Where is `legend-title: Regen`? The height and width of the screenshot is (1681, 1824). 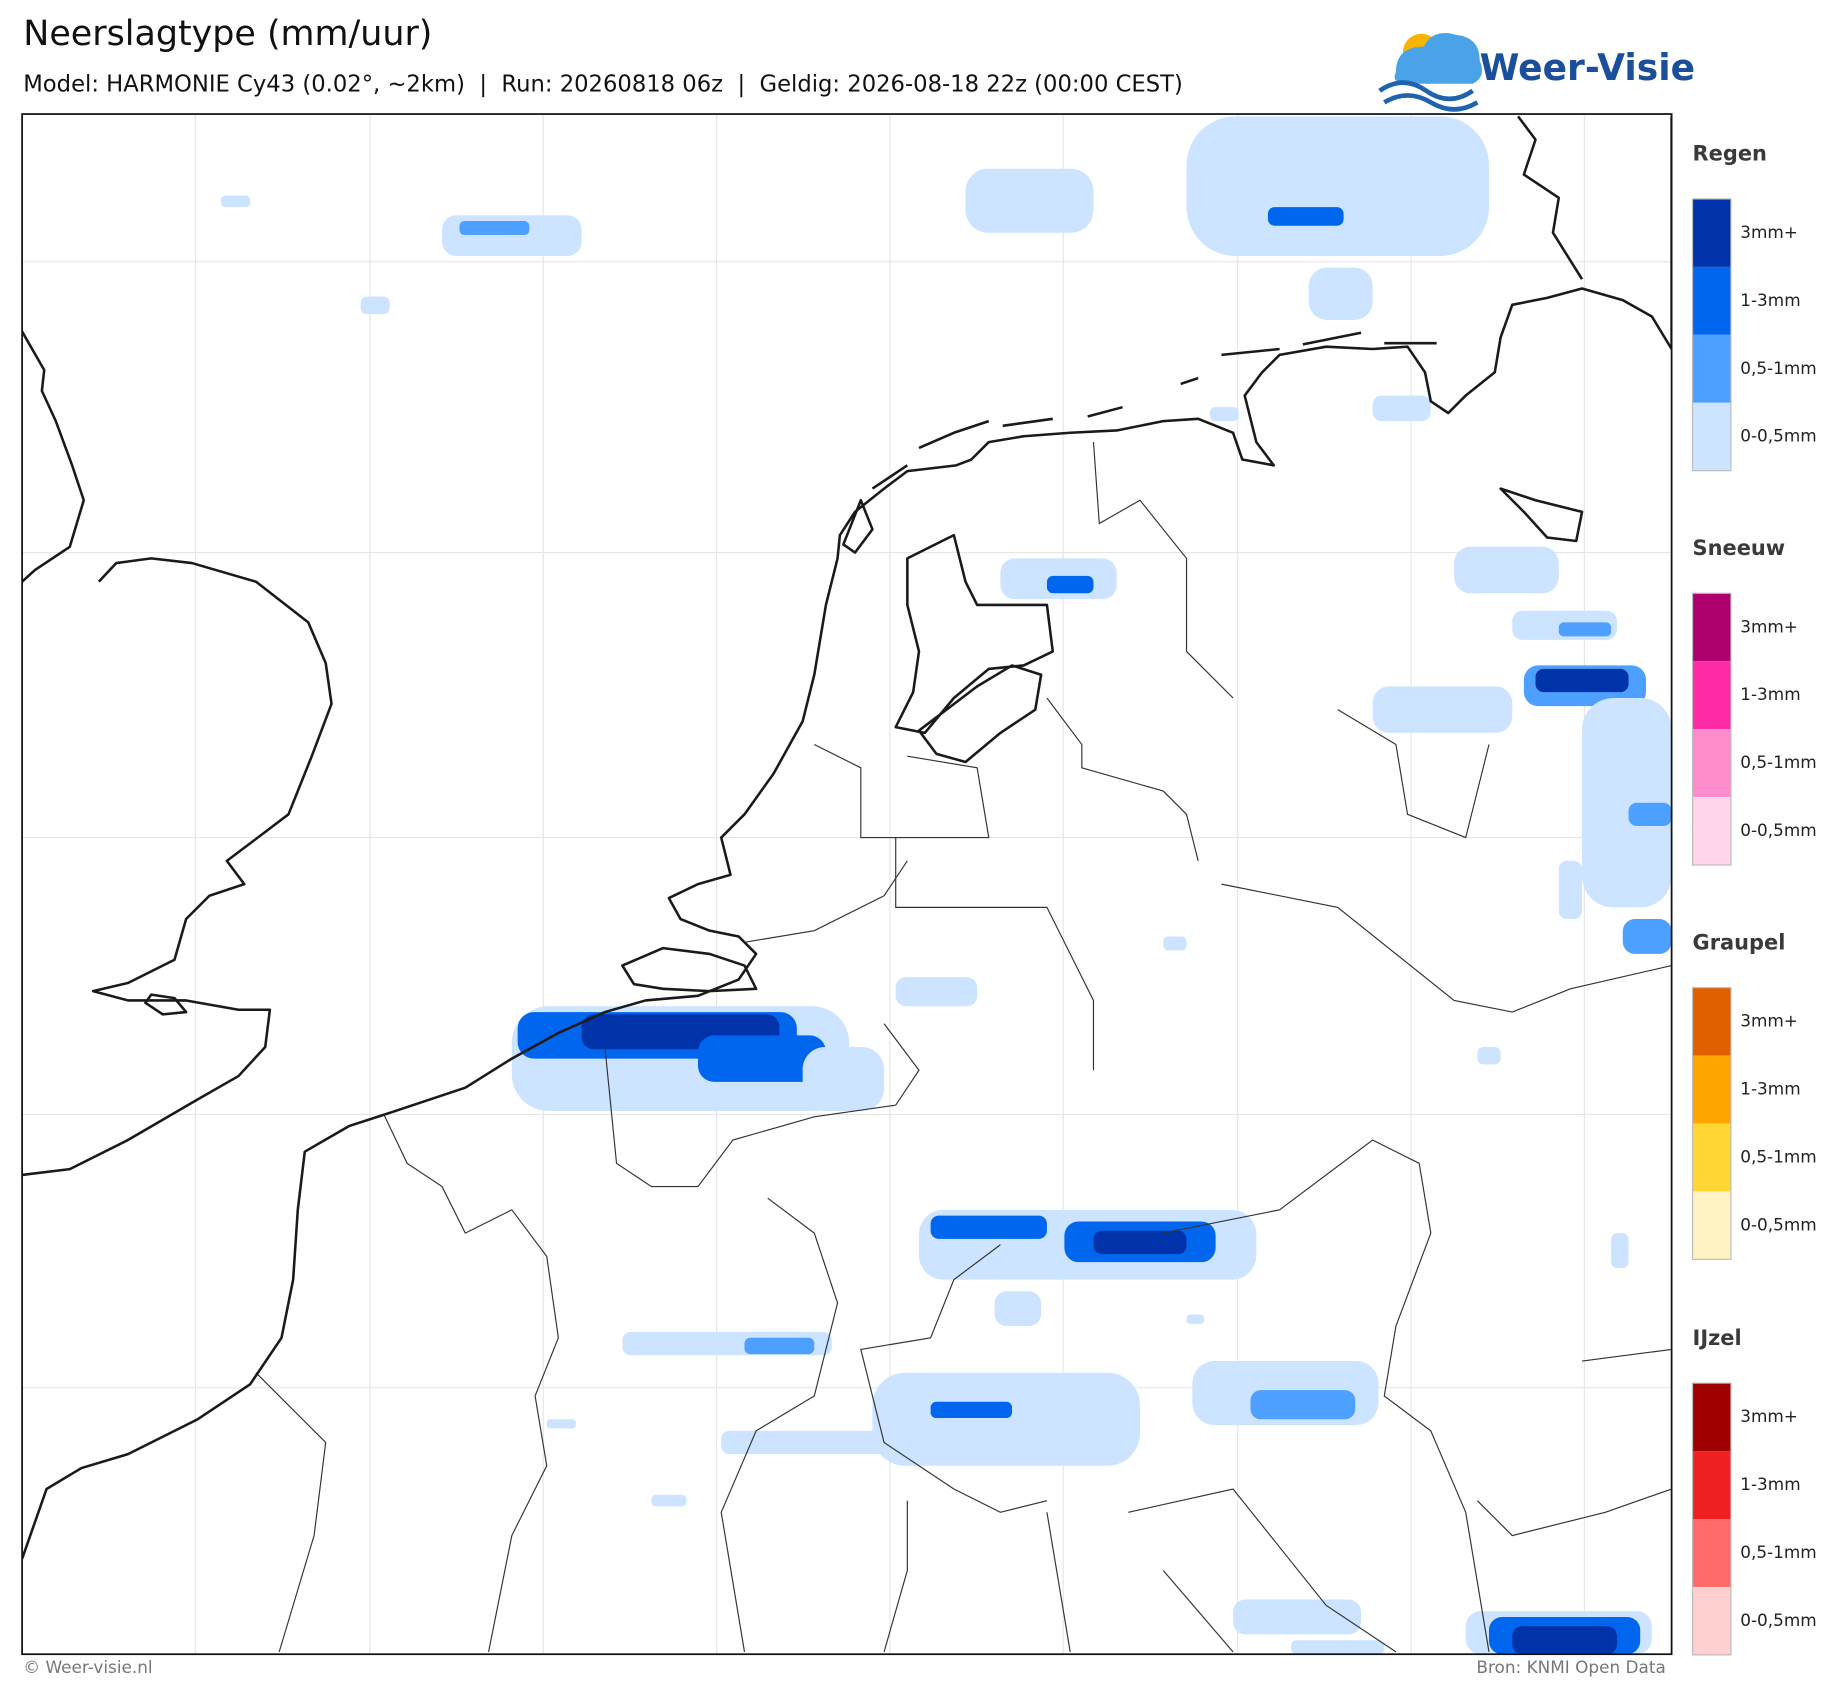
legend-title: Regen is located at coordinates (1730, 154).